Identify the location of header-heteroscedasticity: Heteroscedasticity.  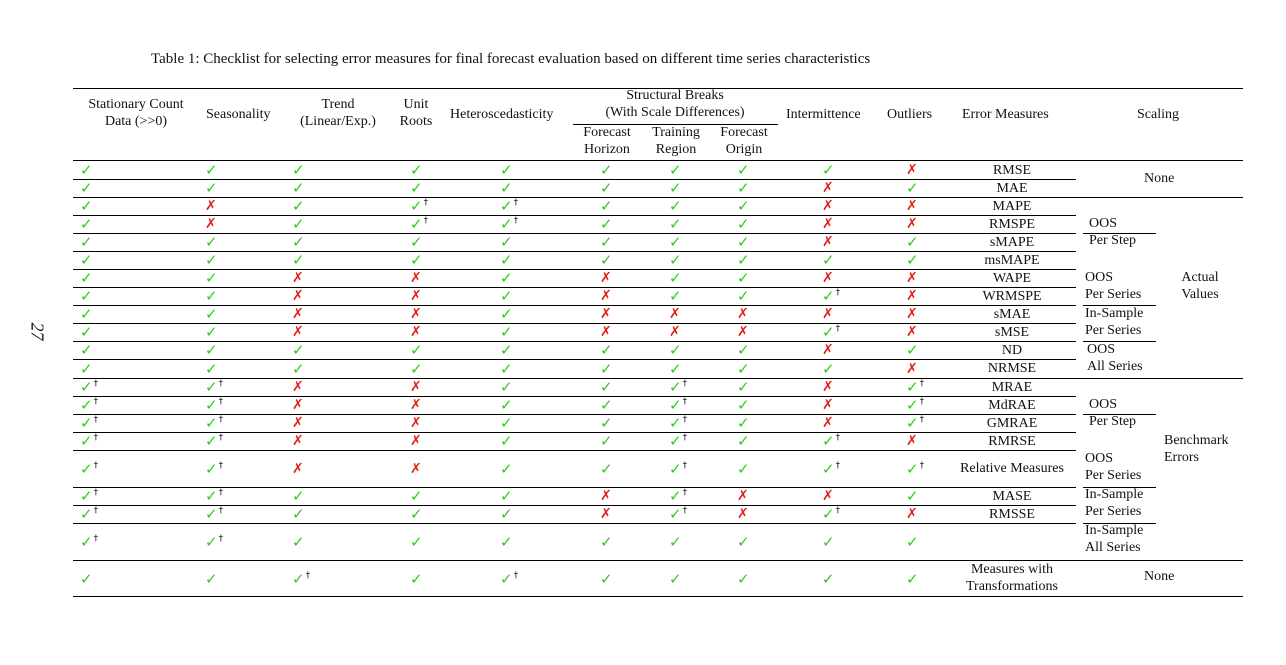
(502, 114).